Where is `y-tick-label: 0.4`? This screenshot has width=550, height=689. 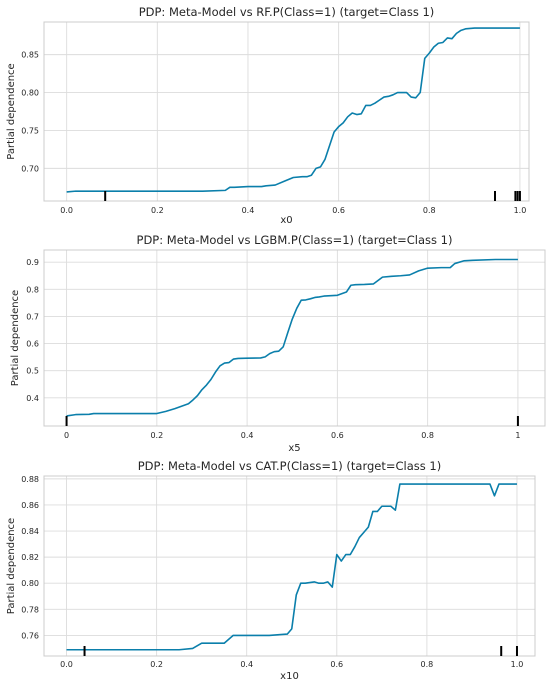 y-tick-label: 0.4 is located at coordinates (32, 398).